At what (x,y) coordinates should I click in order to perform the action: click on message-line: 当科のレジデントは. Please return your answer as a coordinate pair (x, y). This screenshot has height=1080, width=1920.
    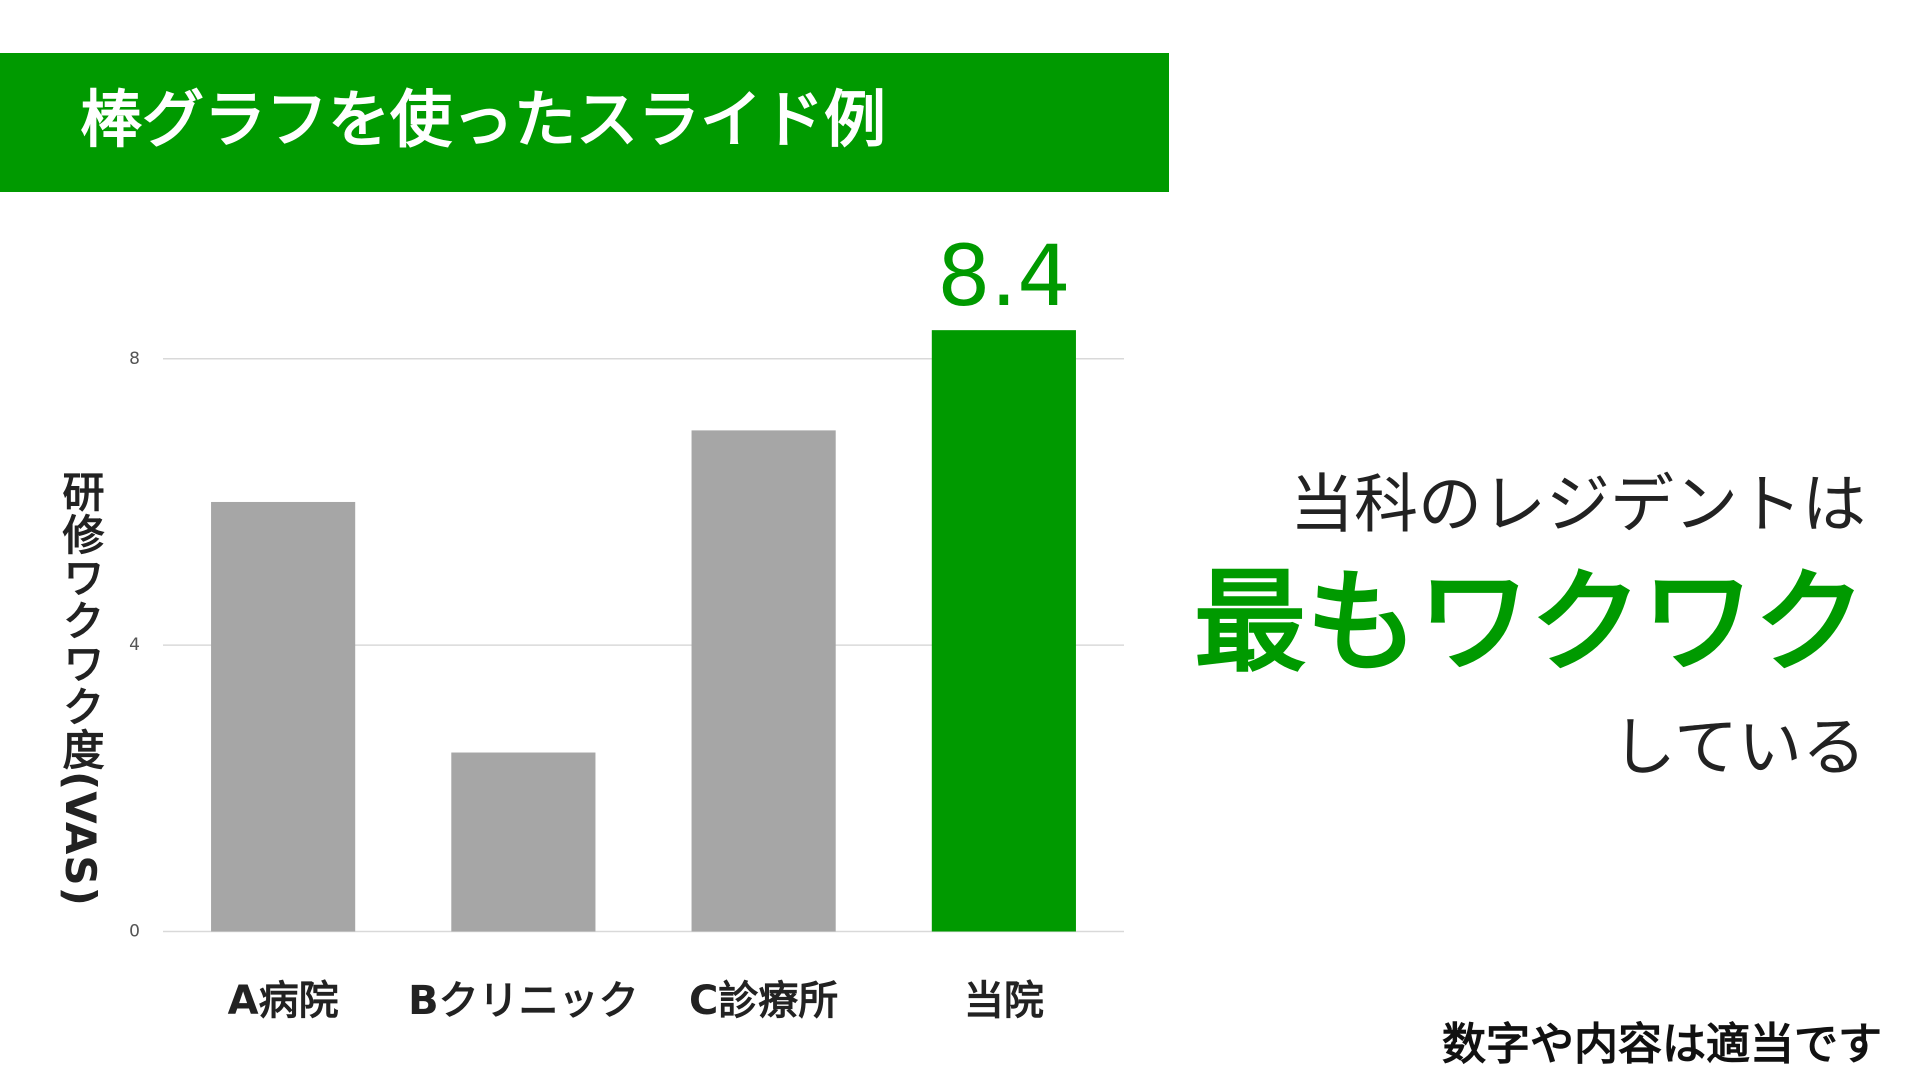
    Looking at the image, I should click on (1578, 506).